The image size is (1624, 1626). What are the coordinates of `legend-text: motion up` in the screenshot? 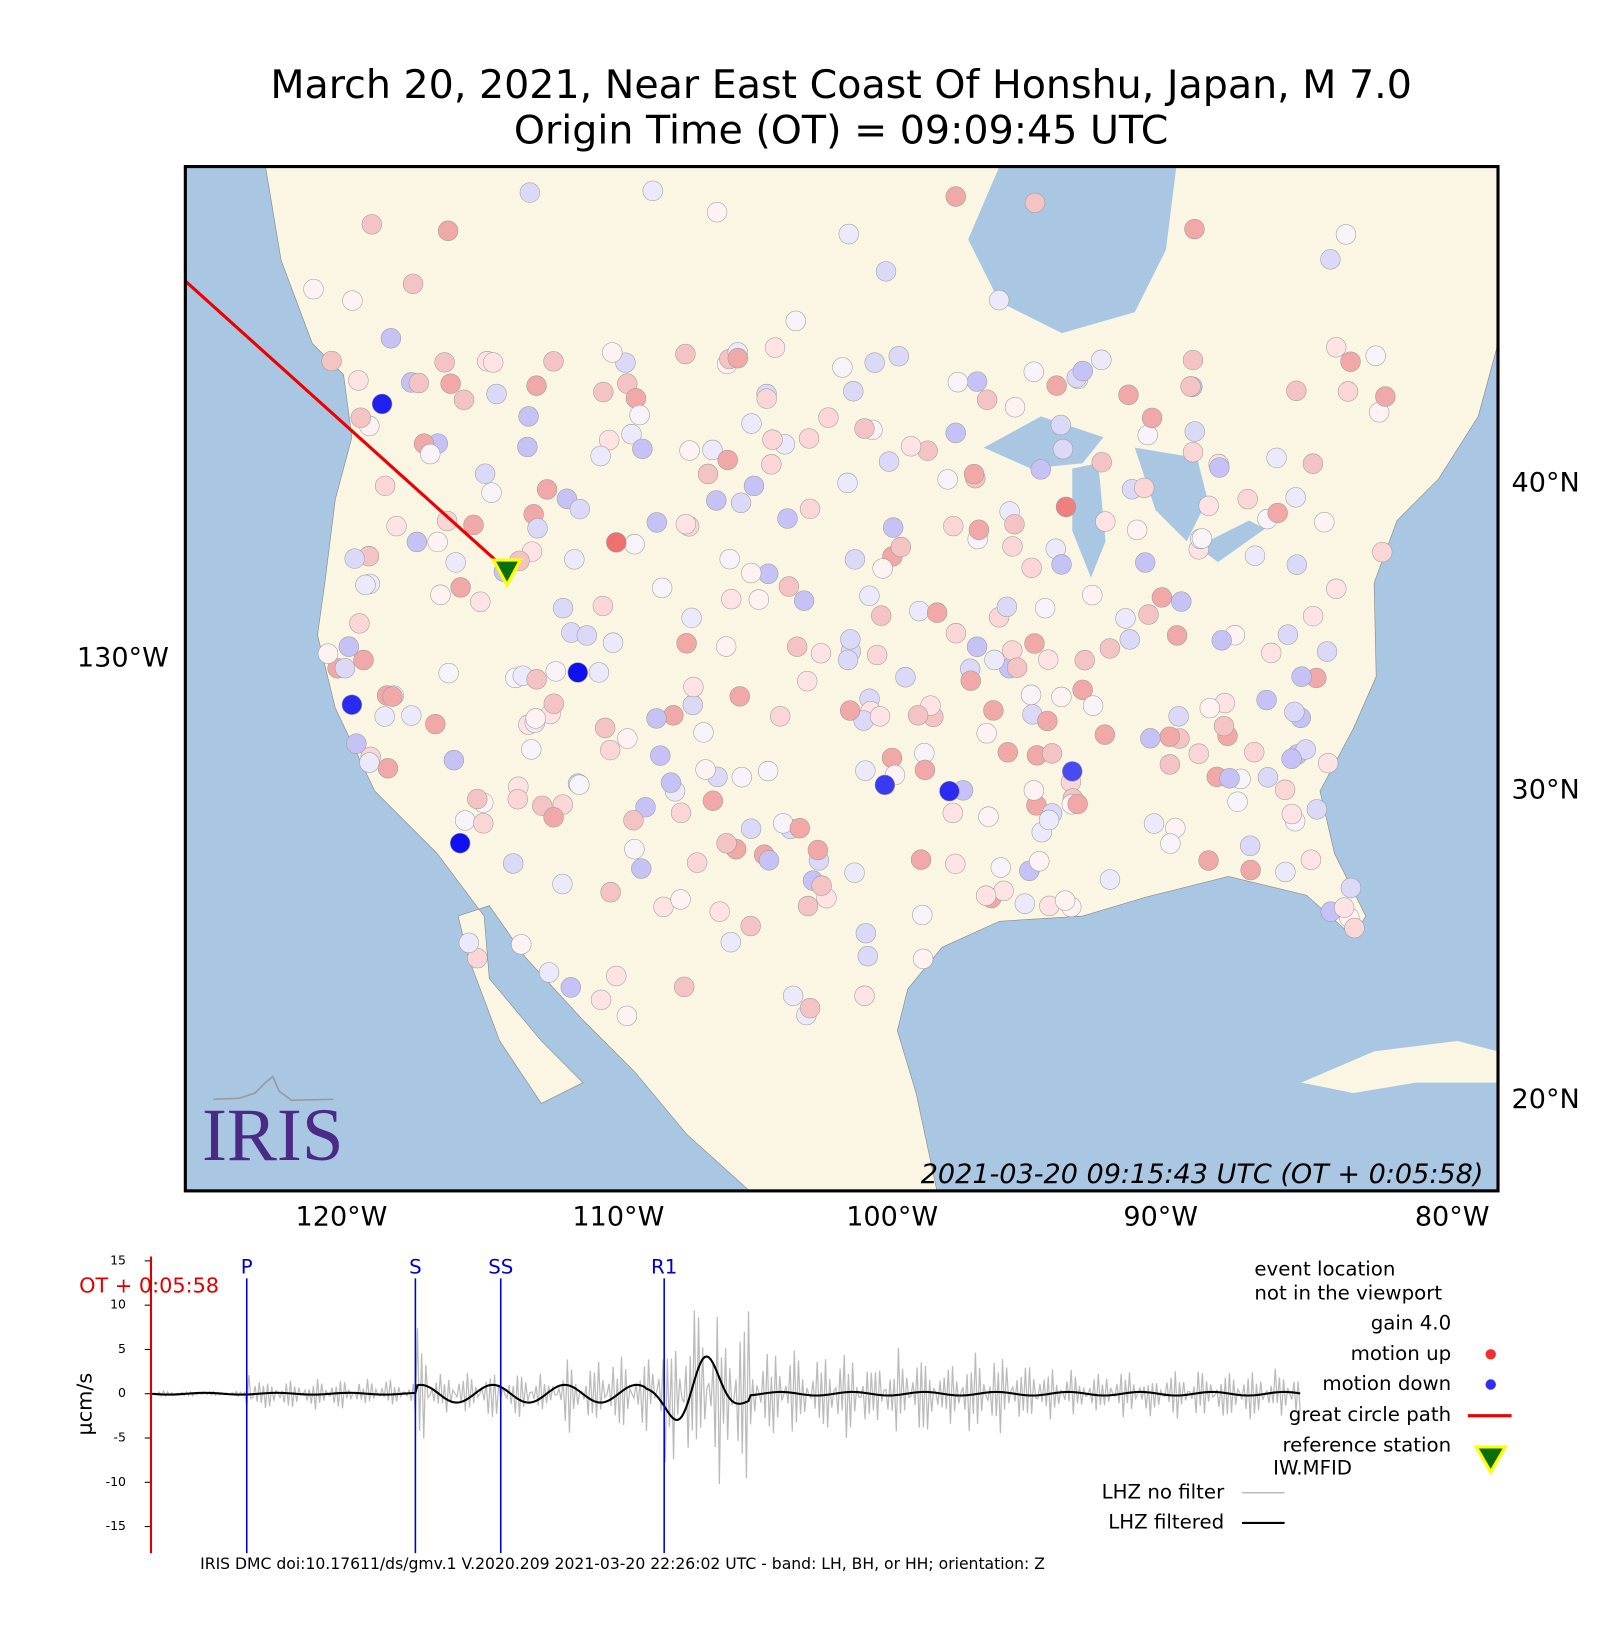 It's located at (1401, 1353).